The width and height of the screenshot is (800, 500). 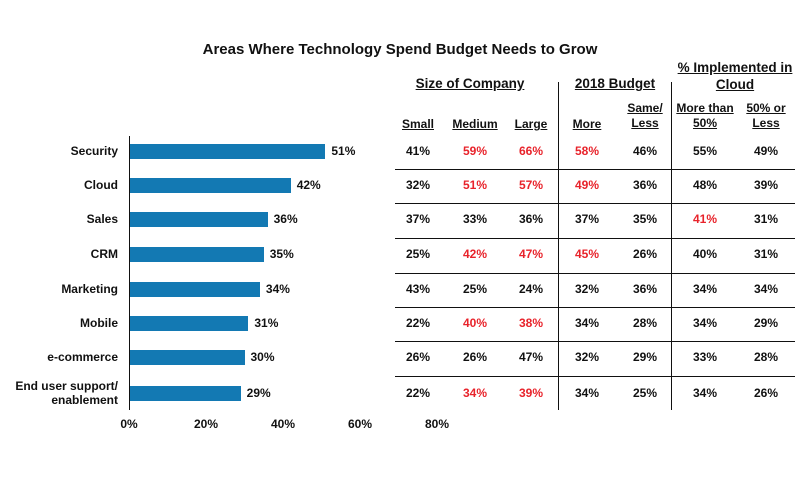 I want to click on bar-security, so click(x=227, y=151).